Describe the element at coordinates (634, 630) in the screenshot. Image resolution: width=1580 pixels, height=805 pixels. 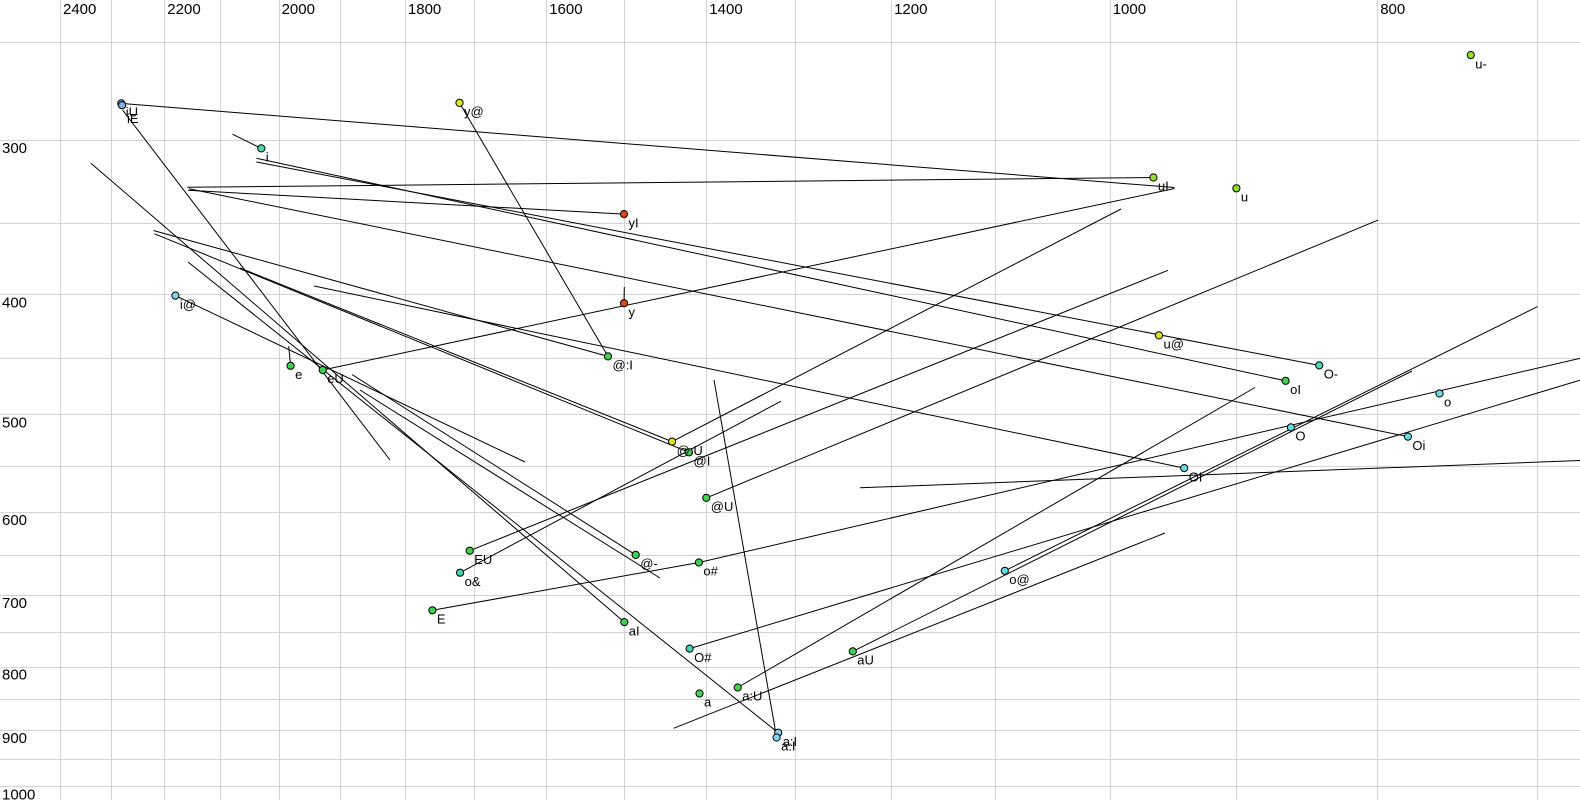
I see `svg-text: aI` at that location.